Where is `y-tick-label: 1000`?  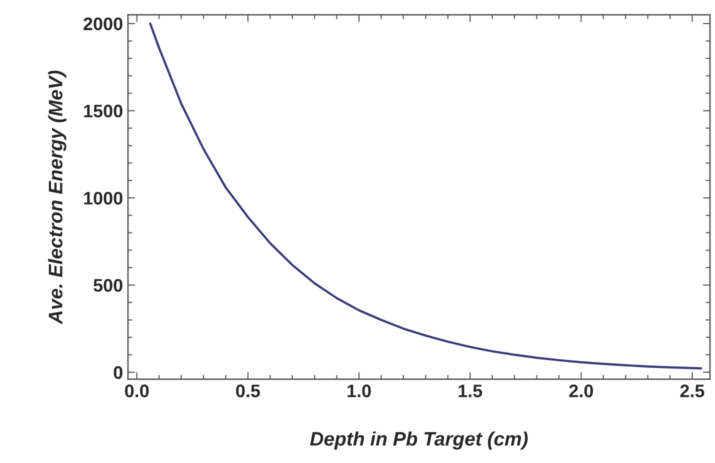
y-tick-label: 1000 is located at coordinates (103, 198).